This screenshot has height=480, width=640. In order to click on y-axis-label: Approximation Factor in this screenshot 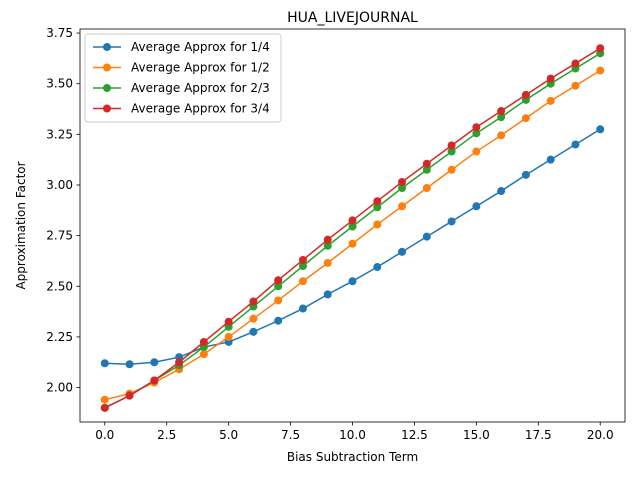, I will do `click(21, 225)`.